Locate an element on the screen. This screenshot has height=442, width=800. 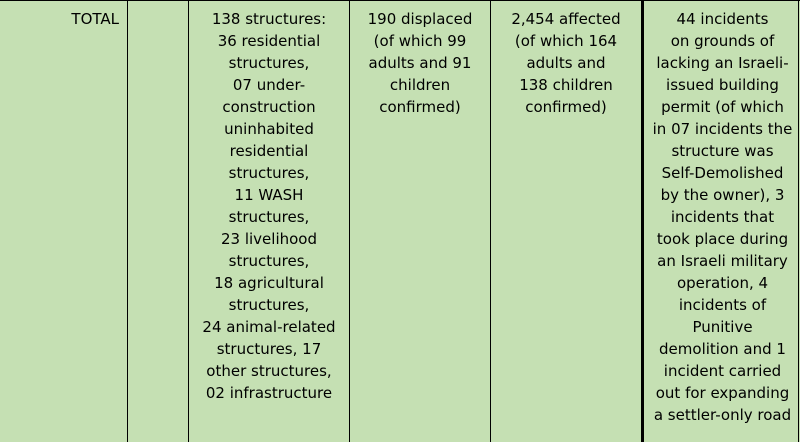
incidents-line: Self-Demolished is located at coordinates (722, 173).